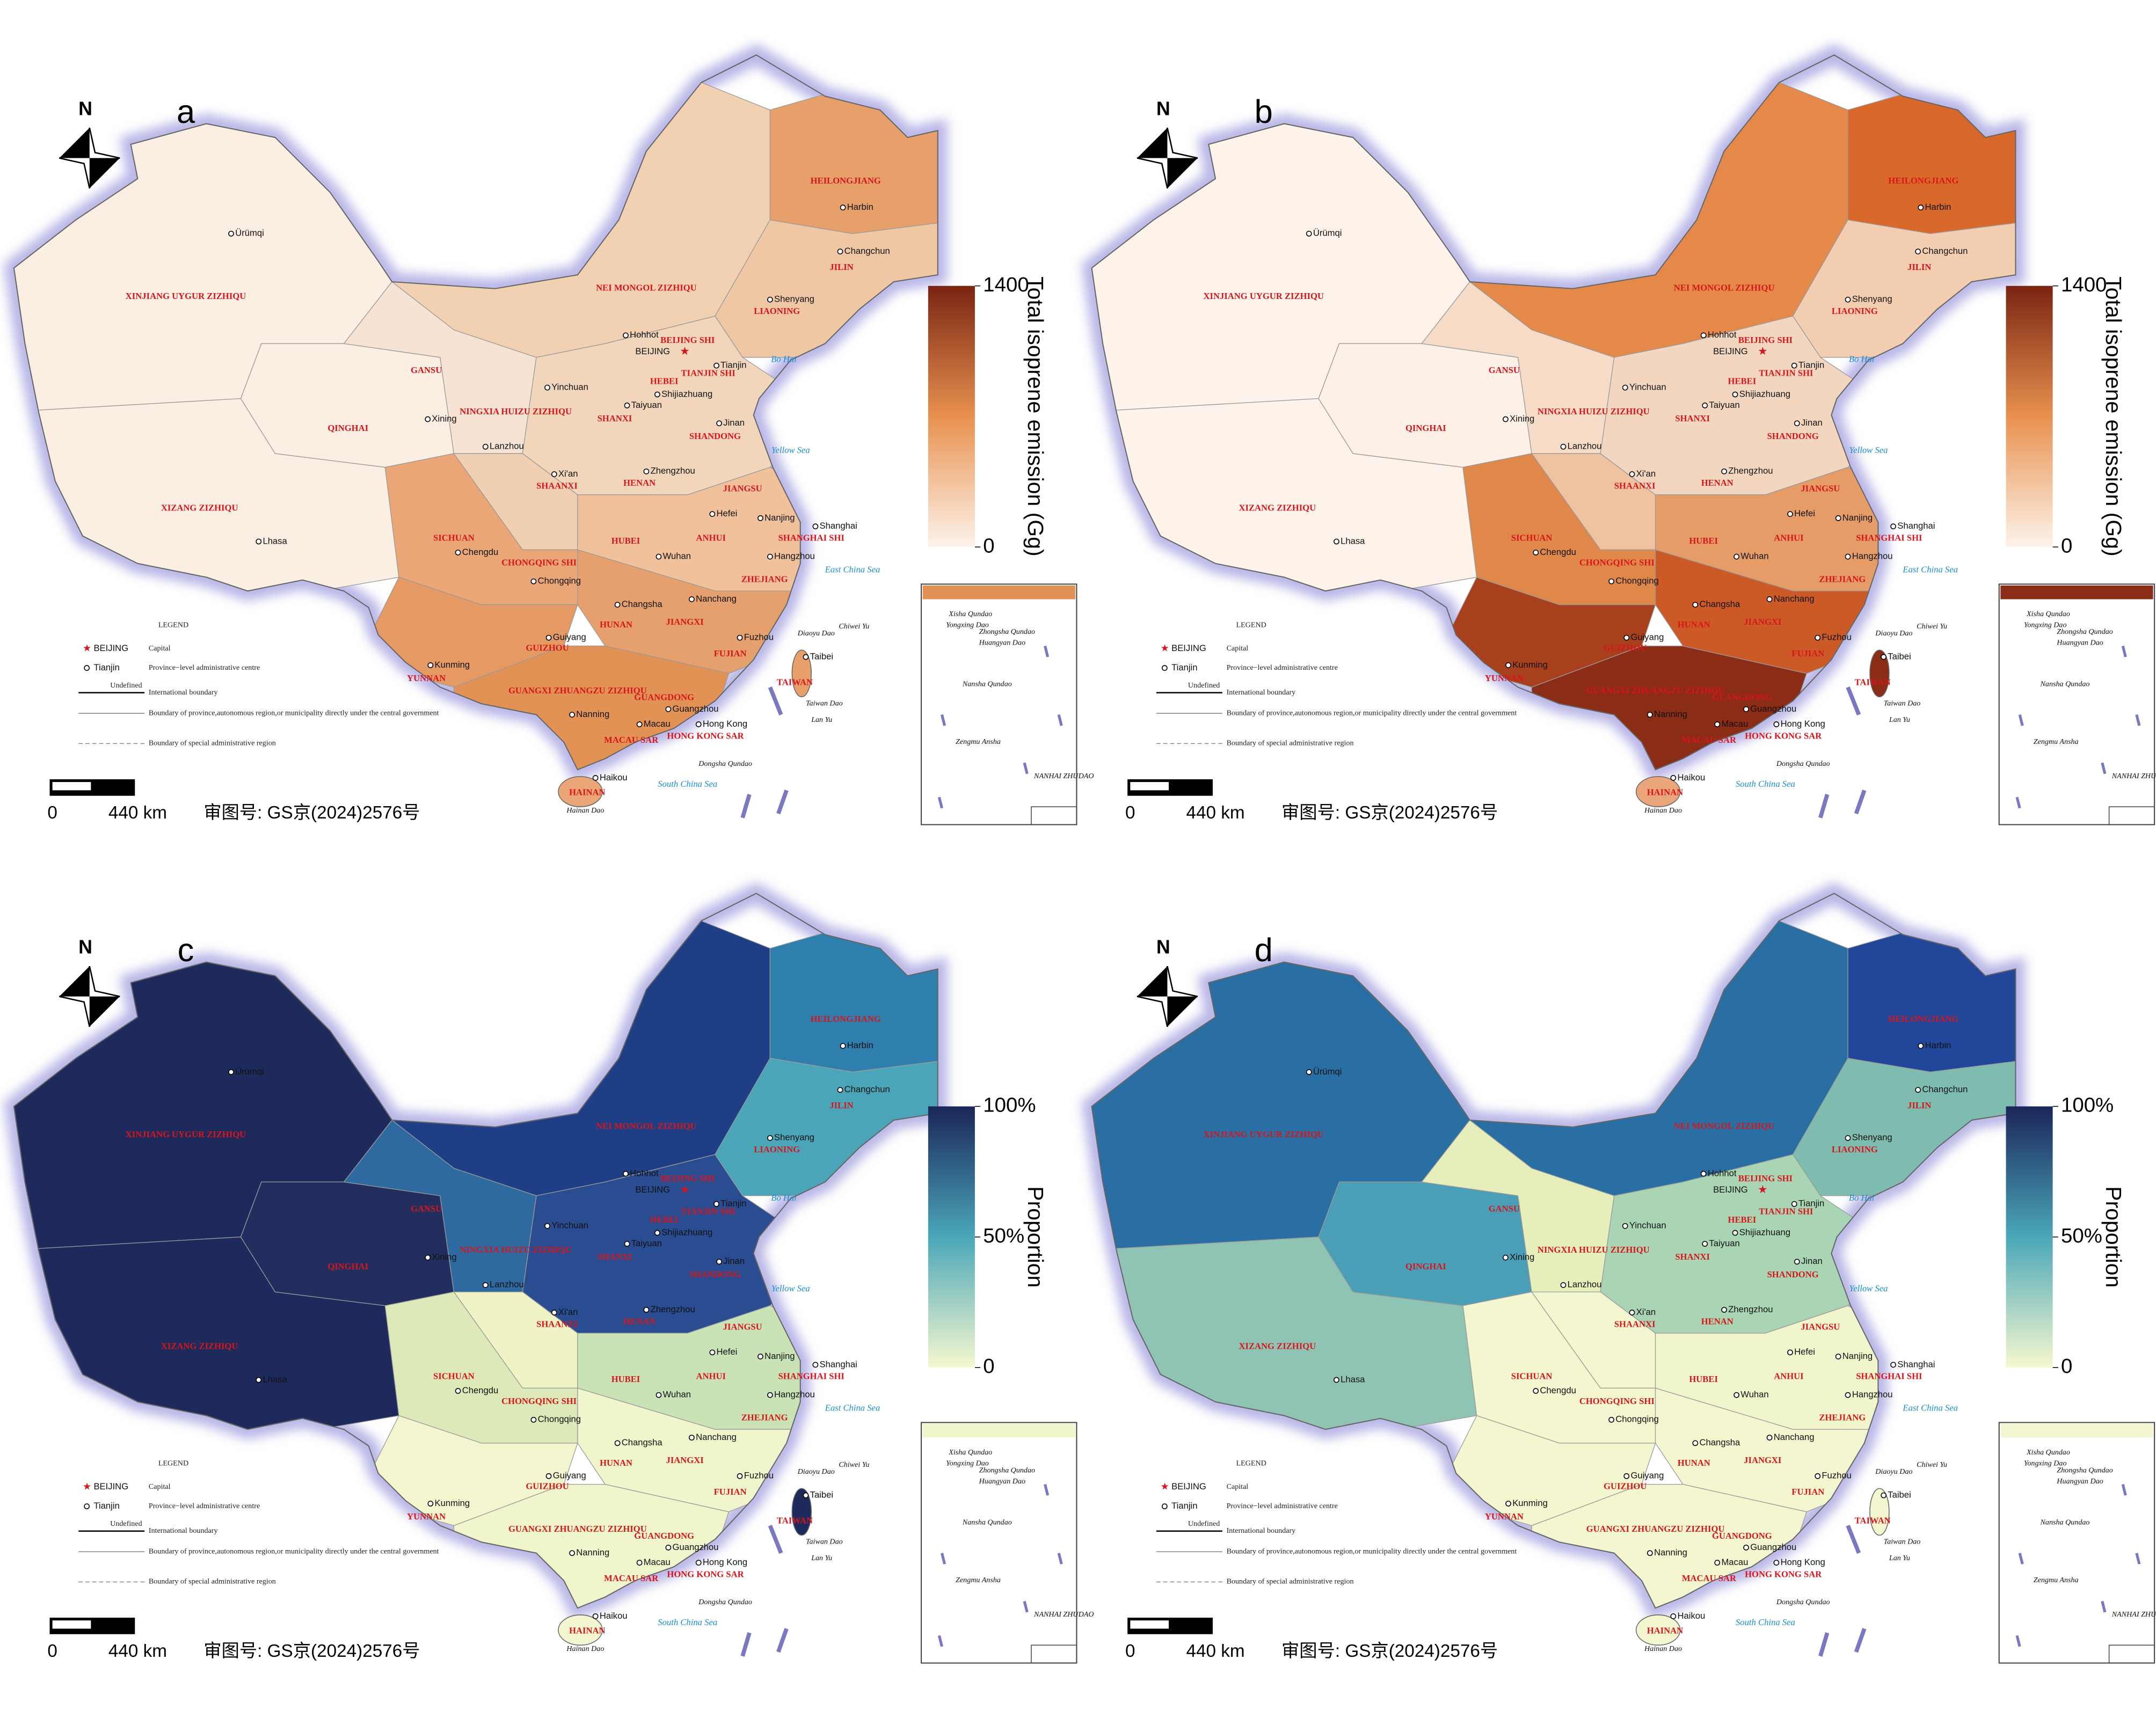 The image size is (2156, 1718). Describe the element at coordinates (2056, 1580) in the screenshot. I see `inset-label: Zengmu Ansha` at that location.